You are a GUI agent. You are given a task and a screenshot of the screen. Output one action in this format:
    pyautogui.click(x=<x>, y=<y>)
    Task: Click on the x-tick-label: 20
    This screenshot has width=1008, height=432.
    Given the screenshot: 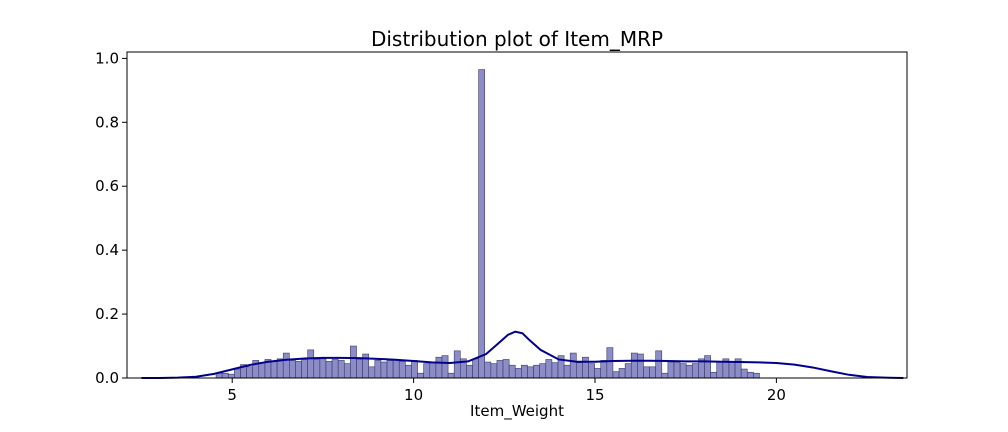 What is the action you would take?
    pyautogui.click(x=776, y=395)
    